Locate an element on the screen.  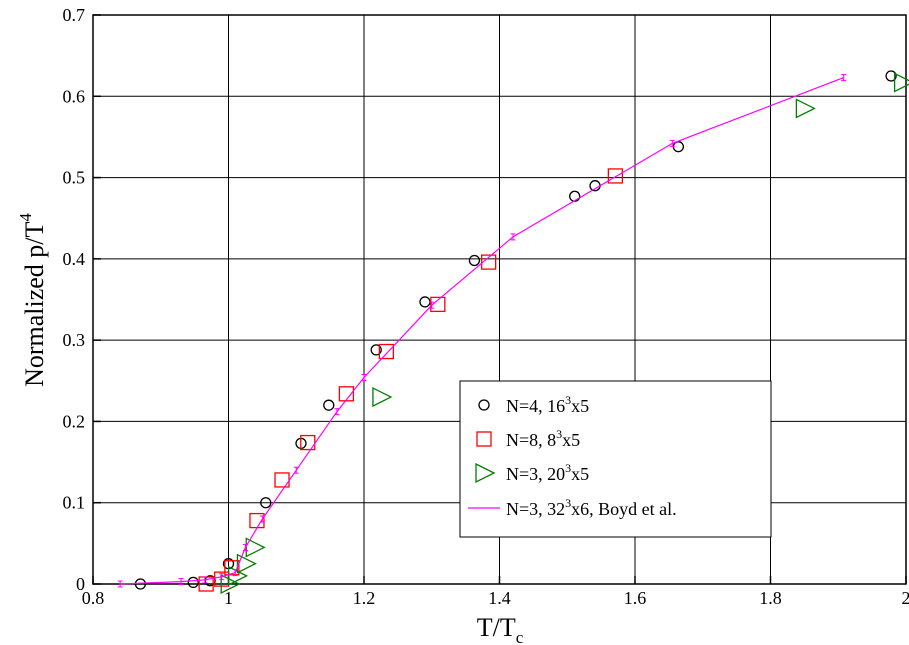
y-tick-label: 0.7 is located at coordinates (74, 15).